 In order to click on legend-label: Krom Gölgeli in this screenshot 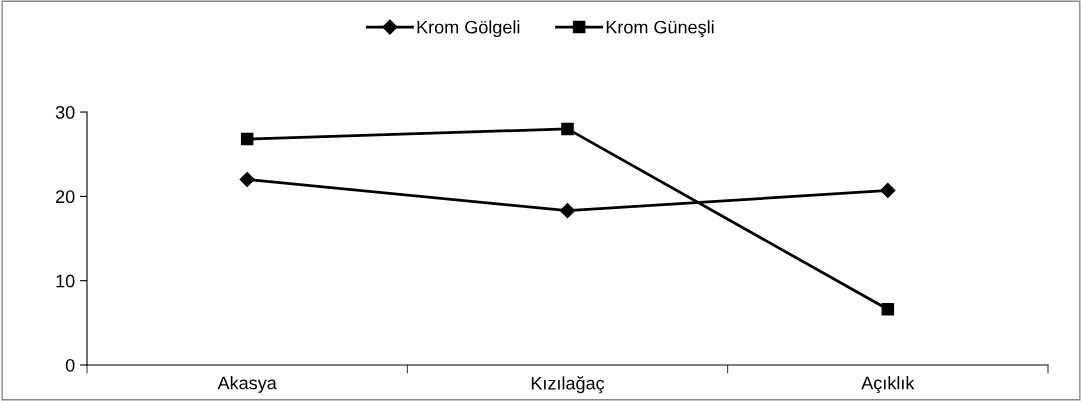, I will do `click(468, 29)`.